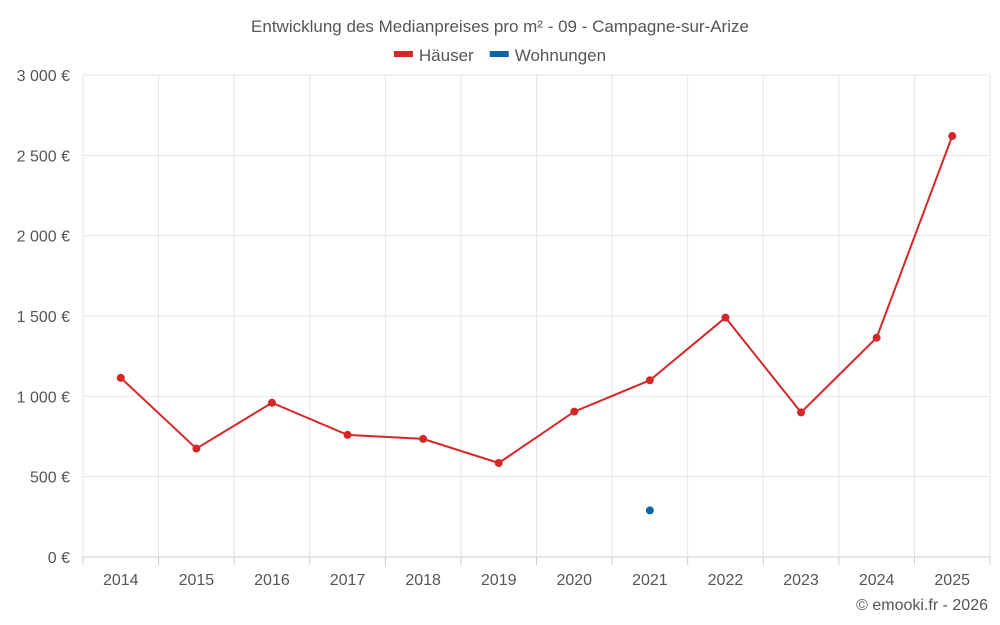  I want to click on y-tick-label: 2 000 €, so click(43, 237).